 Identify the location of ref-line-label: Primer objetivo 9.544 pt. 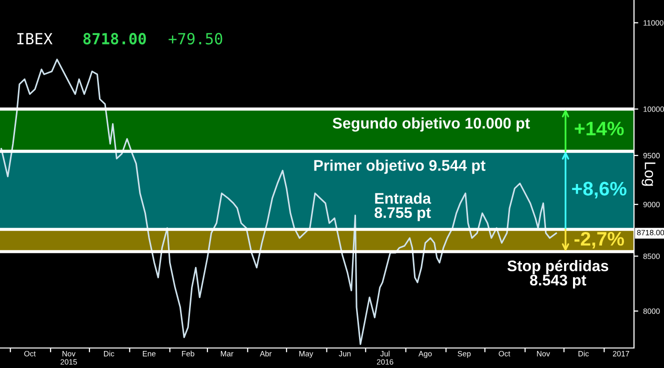
(400, 167).